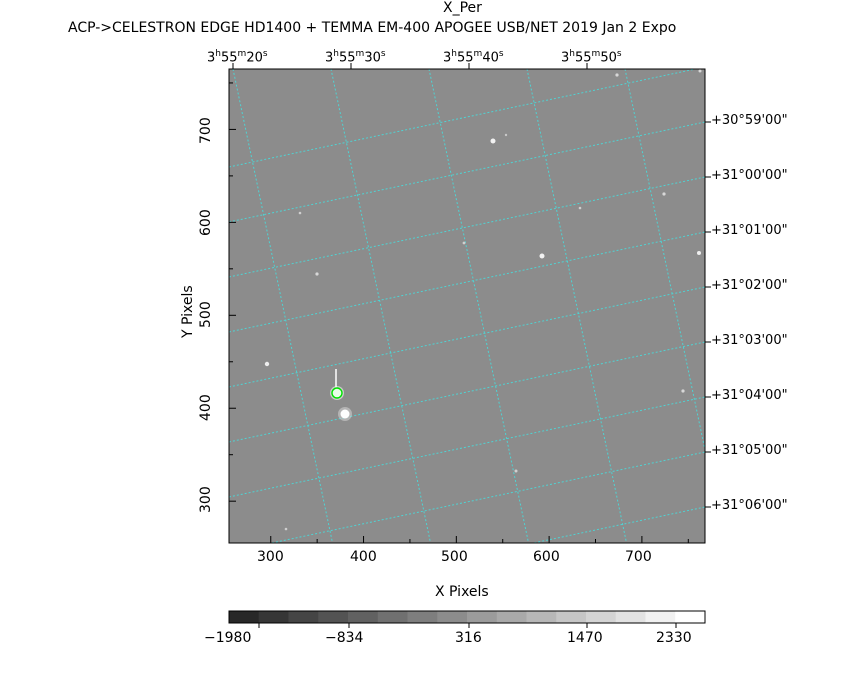 The height and width of the screenshot is (680, 850). Describe the element at coordinates (206, 130) in the screenshot. I see `y-tick-label: 700` at that location.